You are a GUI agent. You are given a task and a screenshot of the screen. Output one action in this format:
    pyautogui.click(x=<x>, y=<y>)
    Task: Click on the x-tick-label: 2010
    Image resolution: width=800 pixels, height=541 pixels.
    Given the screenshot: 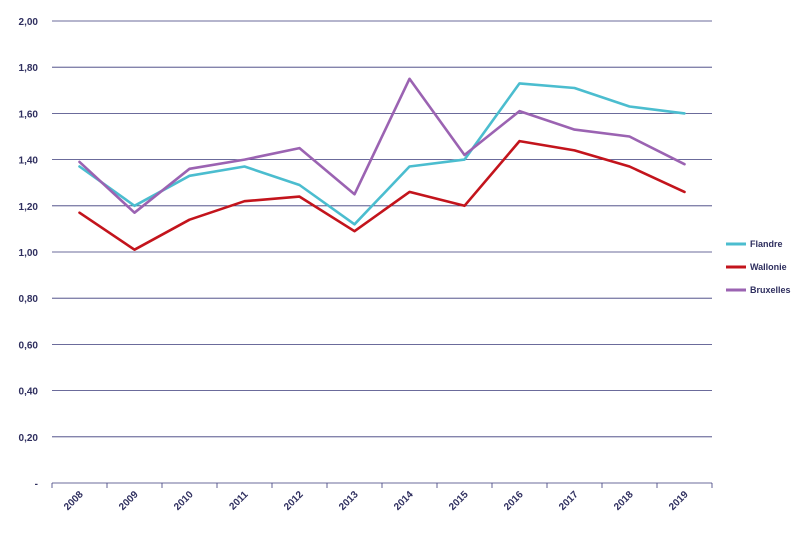 What is the action you would take?
    pyautogui.click(x=184, y=501)
    